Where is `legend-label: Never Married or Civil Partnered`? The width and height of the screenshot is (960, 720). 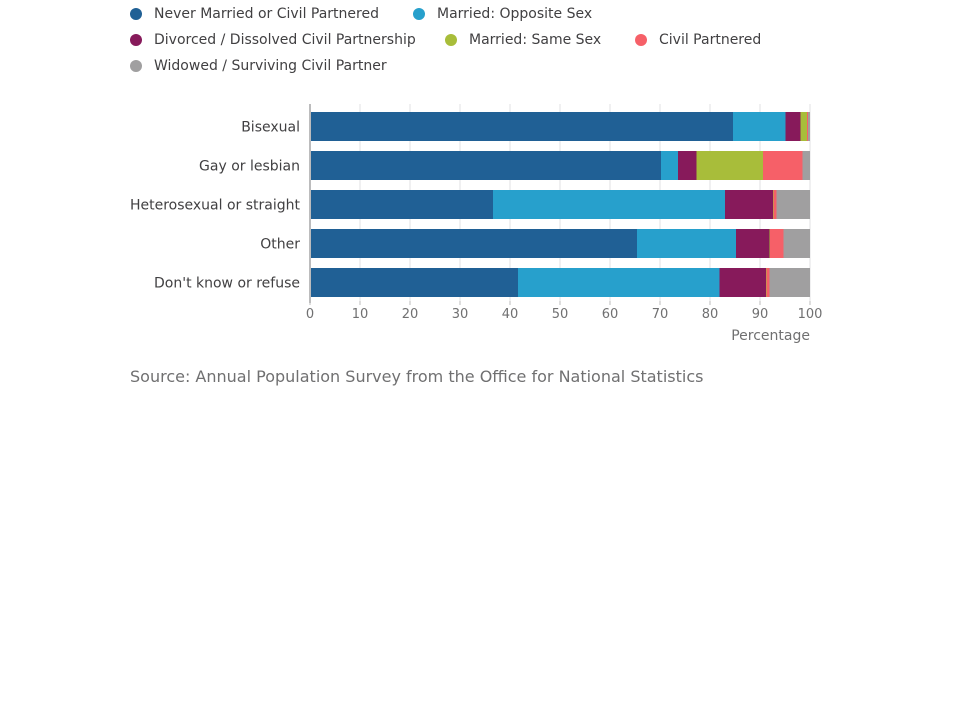
legend-label: Never Married or Civil Partnered is located at coordinates (266, 14).